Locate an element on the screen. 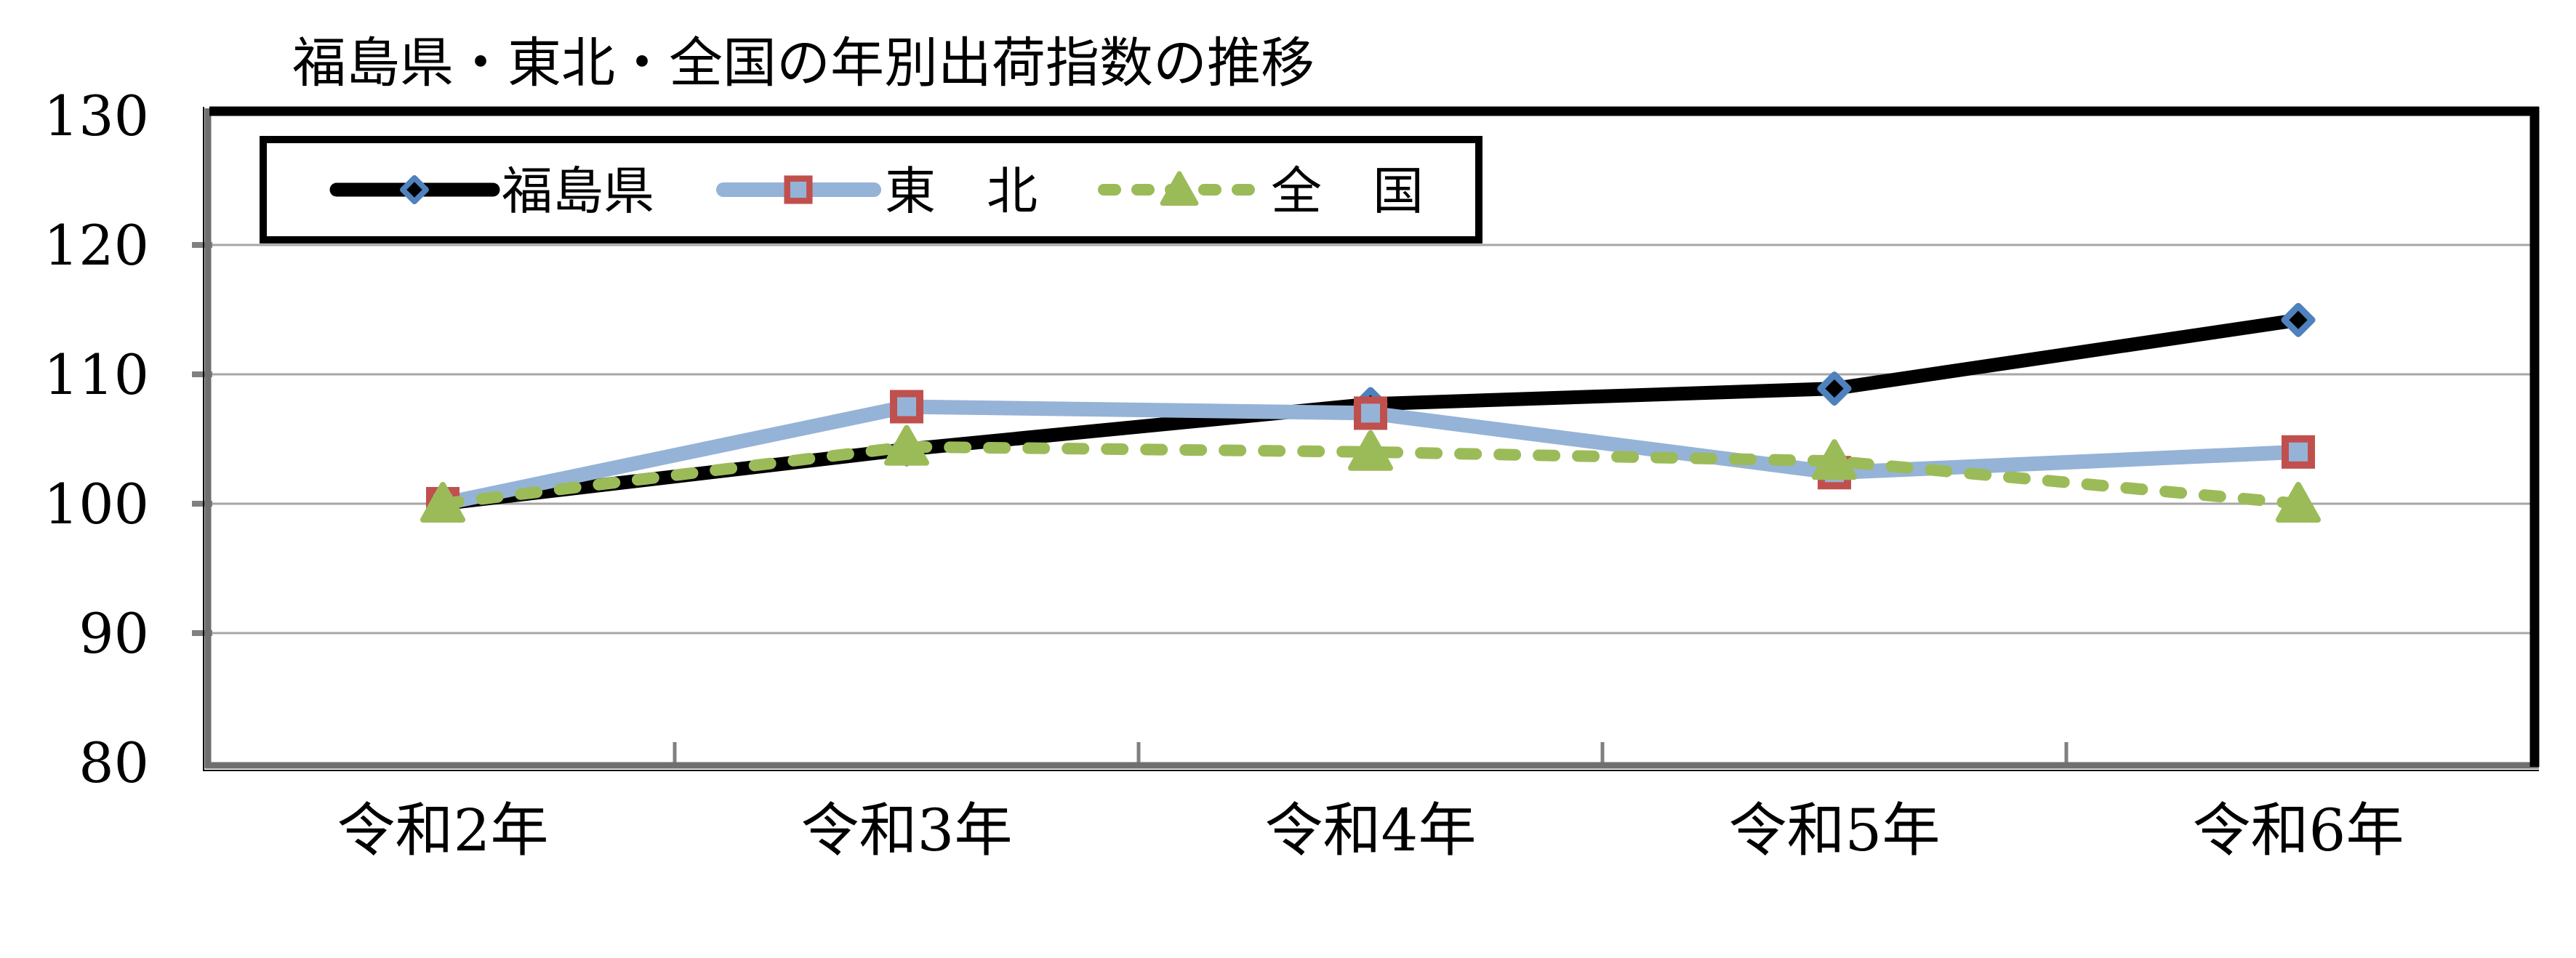 The image size is (2576, 958). legend-item-東北: 東 北 is located at coordinates (877, 191).